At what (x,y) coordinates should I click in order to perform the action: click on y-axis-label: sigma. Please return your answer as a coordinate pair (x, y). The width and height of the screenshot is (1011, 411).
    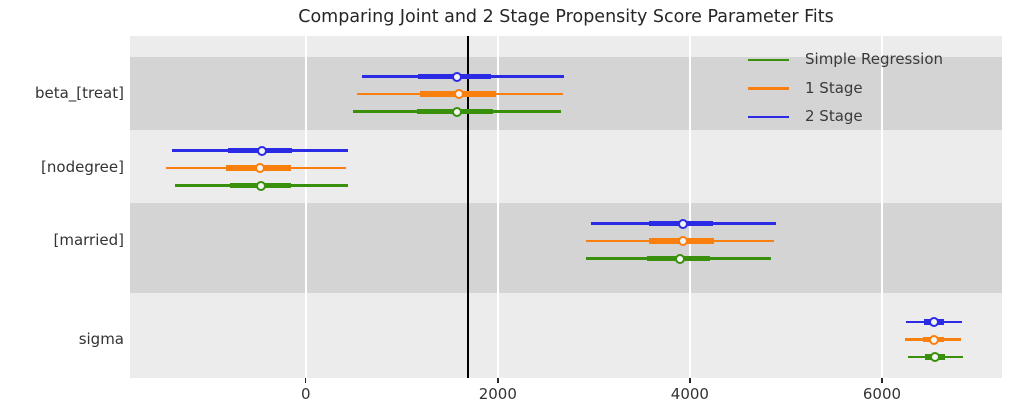
    Looking at the image, I should click on (101, 338).